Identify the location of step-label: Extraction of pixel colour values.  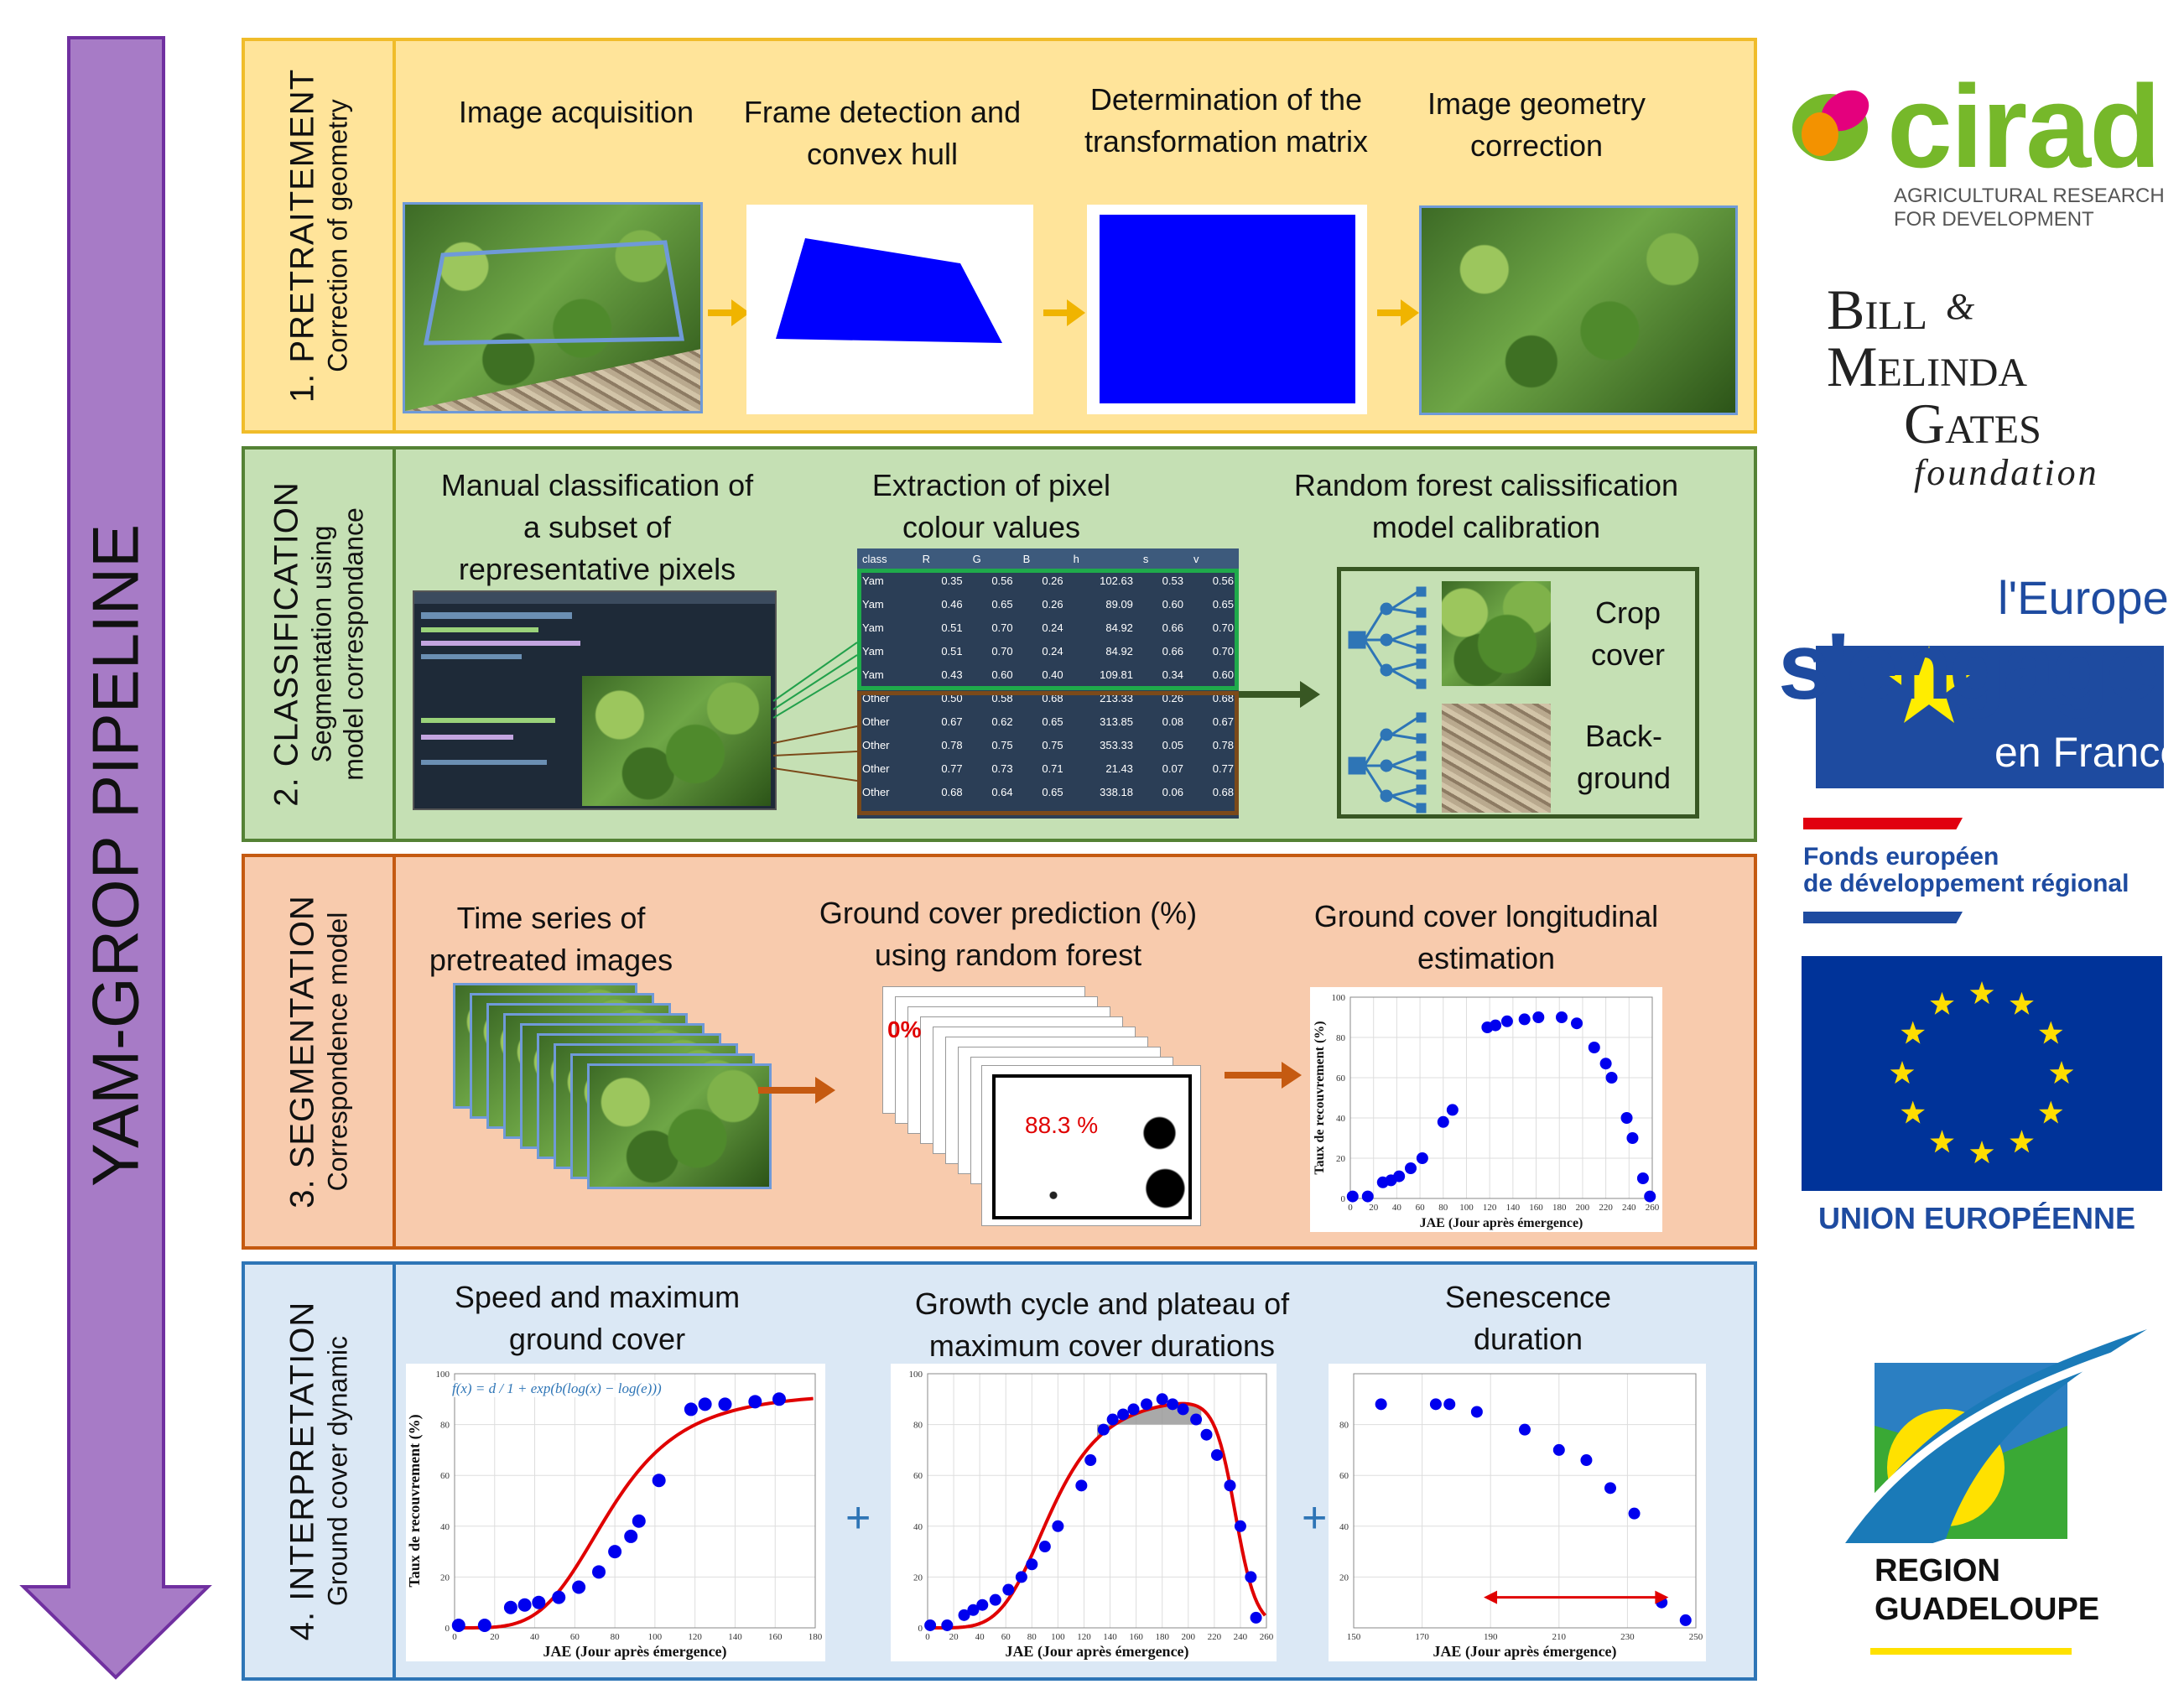
(991, 506).